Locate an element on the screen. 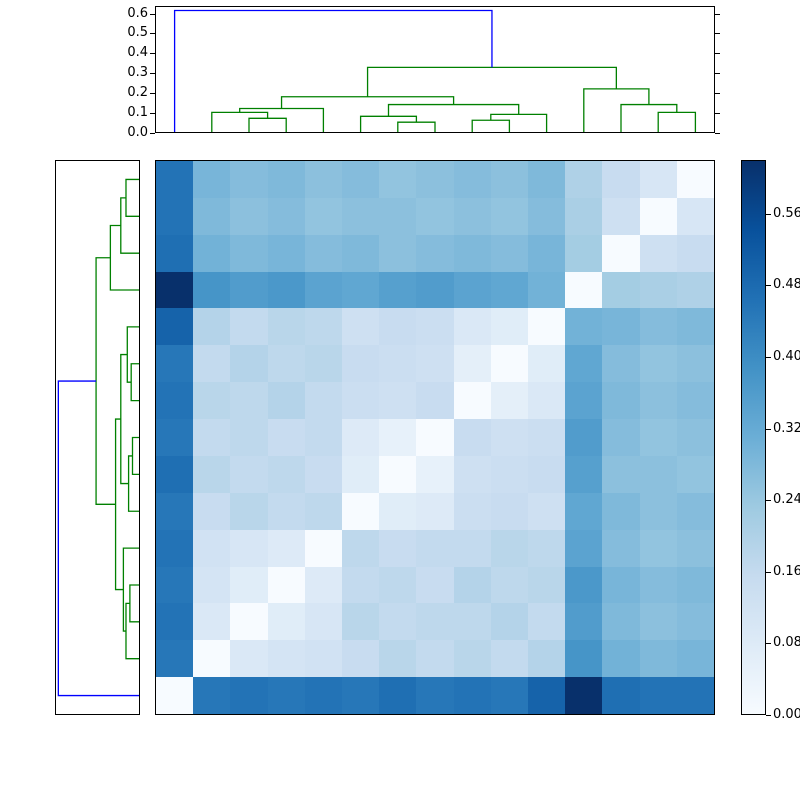 The width and height of the screenshot is (800, 800). top-dendrogram is located at coordinates (435, 70).